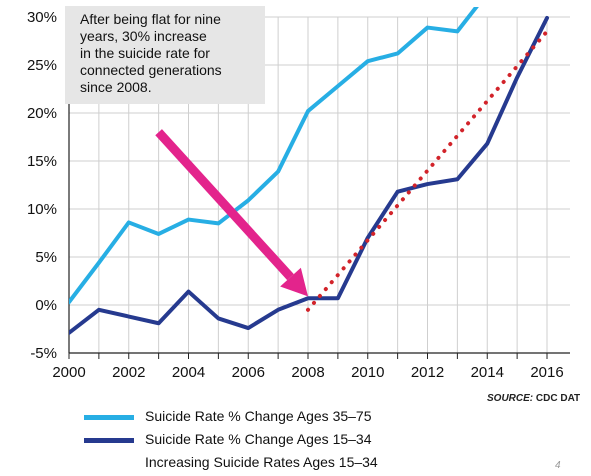 The image size is (591, 476). I want to click on x-axis: 2000 2002 2004 2006 2008 2010 2012 2014 2016, so click(311, 366).